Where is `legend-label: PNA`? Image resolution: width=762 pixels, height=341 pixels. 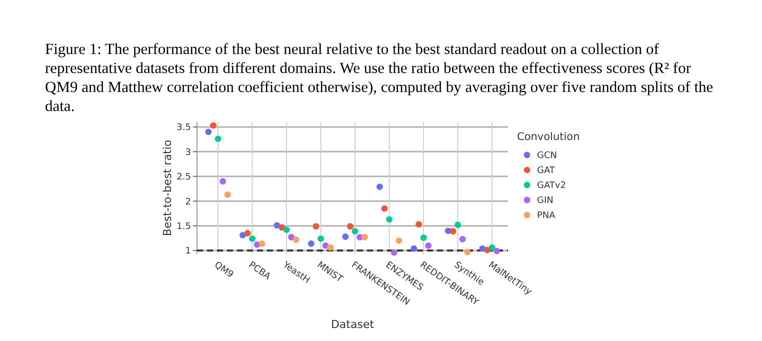 legend-label: PNA is located at coordinates (546, 216).